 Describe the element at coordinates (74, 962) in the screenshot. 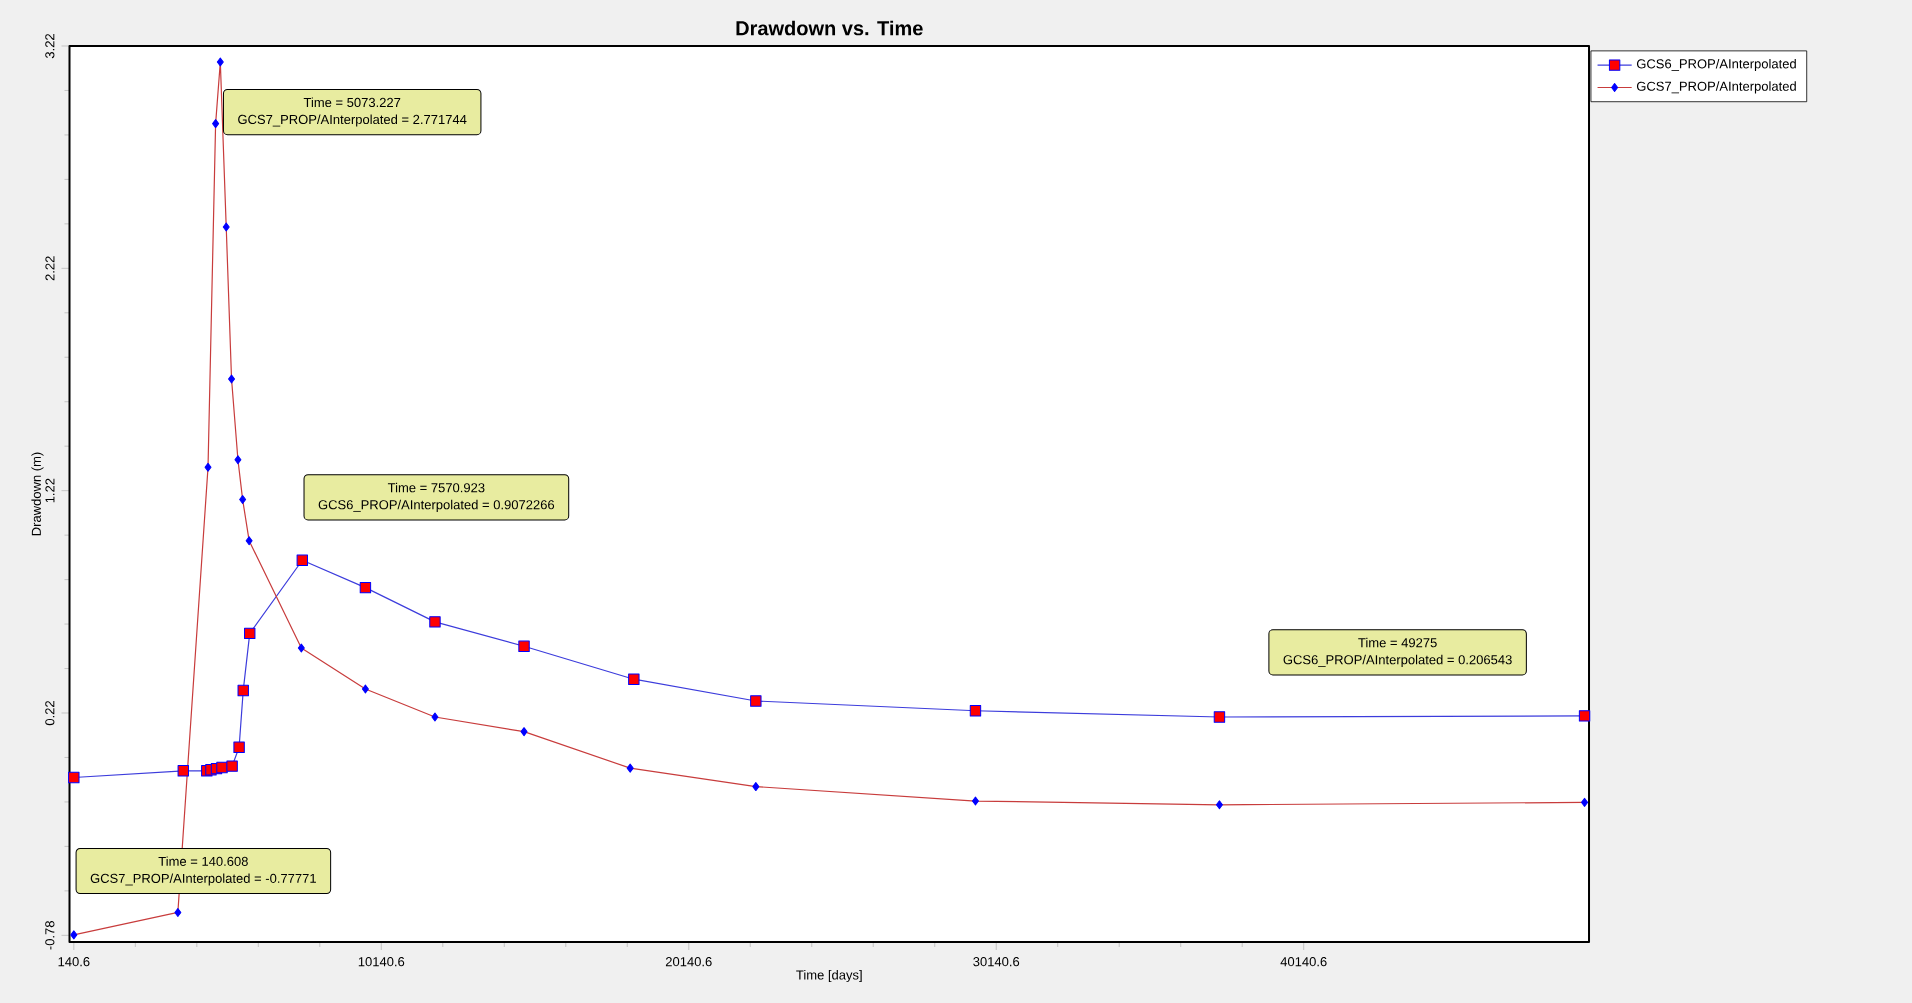

I see `x-tick-label: 140.6` at that location.